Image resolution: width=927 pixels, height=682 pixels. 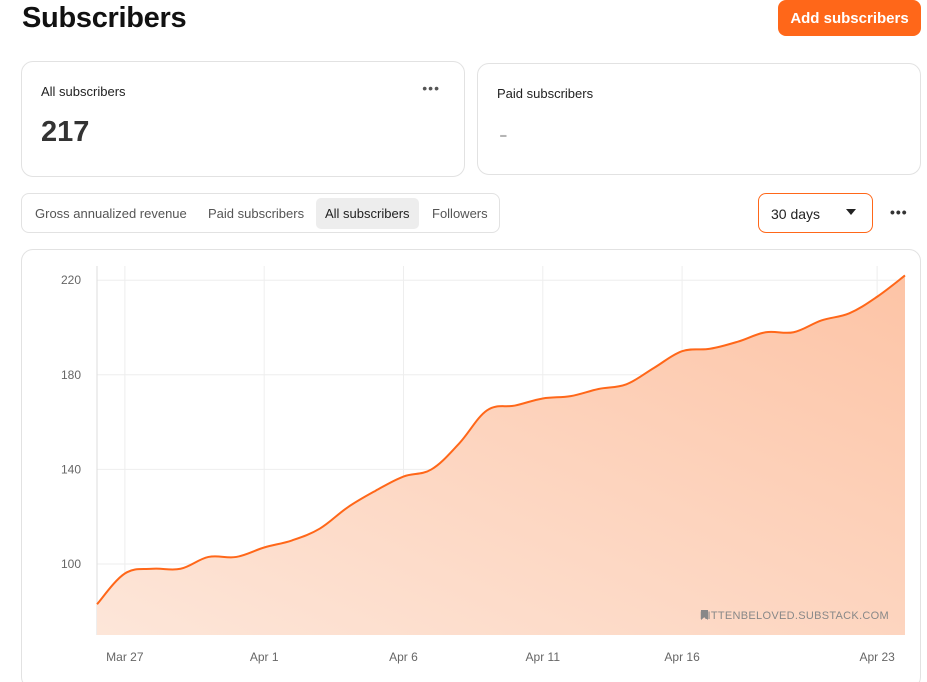 I want to click on paid-subscribers-label: Paid subscribers, so click(x=545, y=93).